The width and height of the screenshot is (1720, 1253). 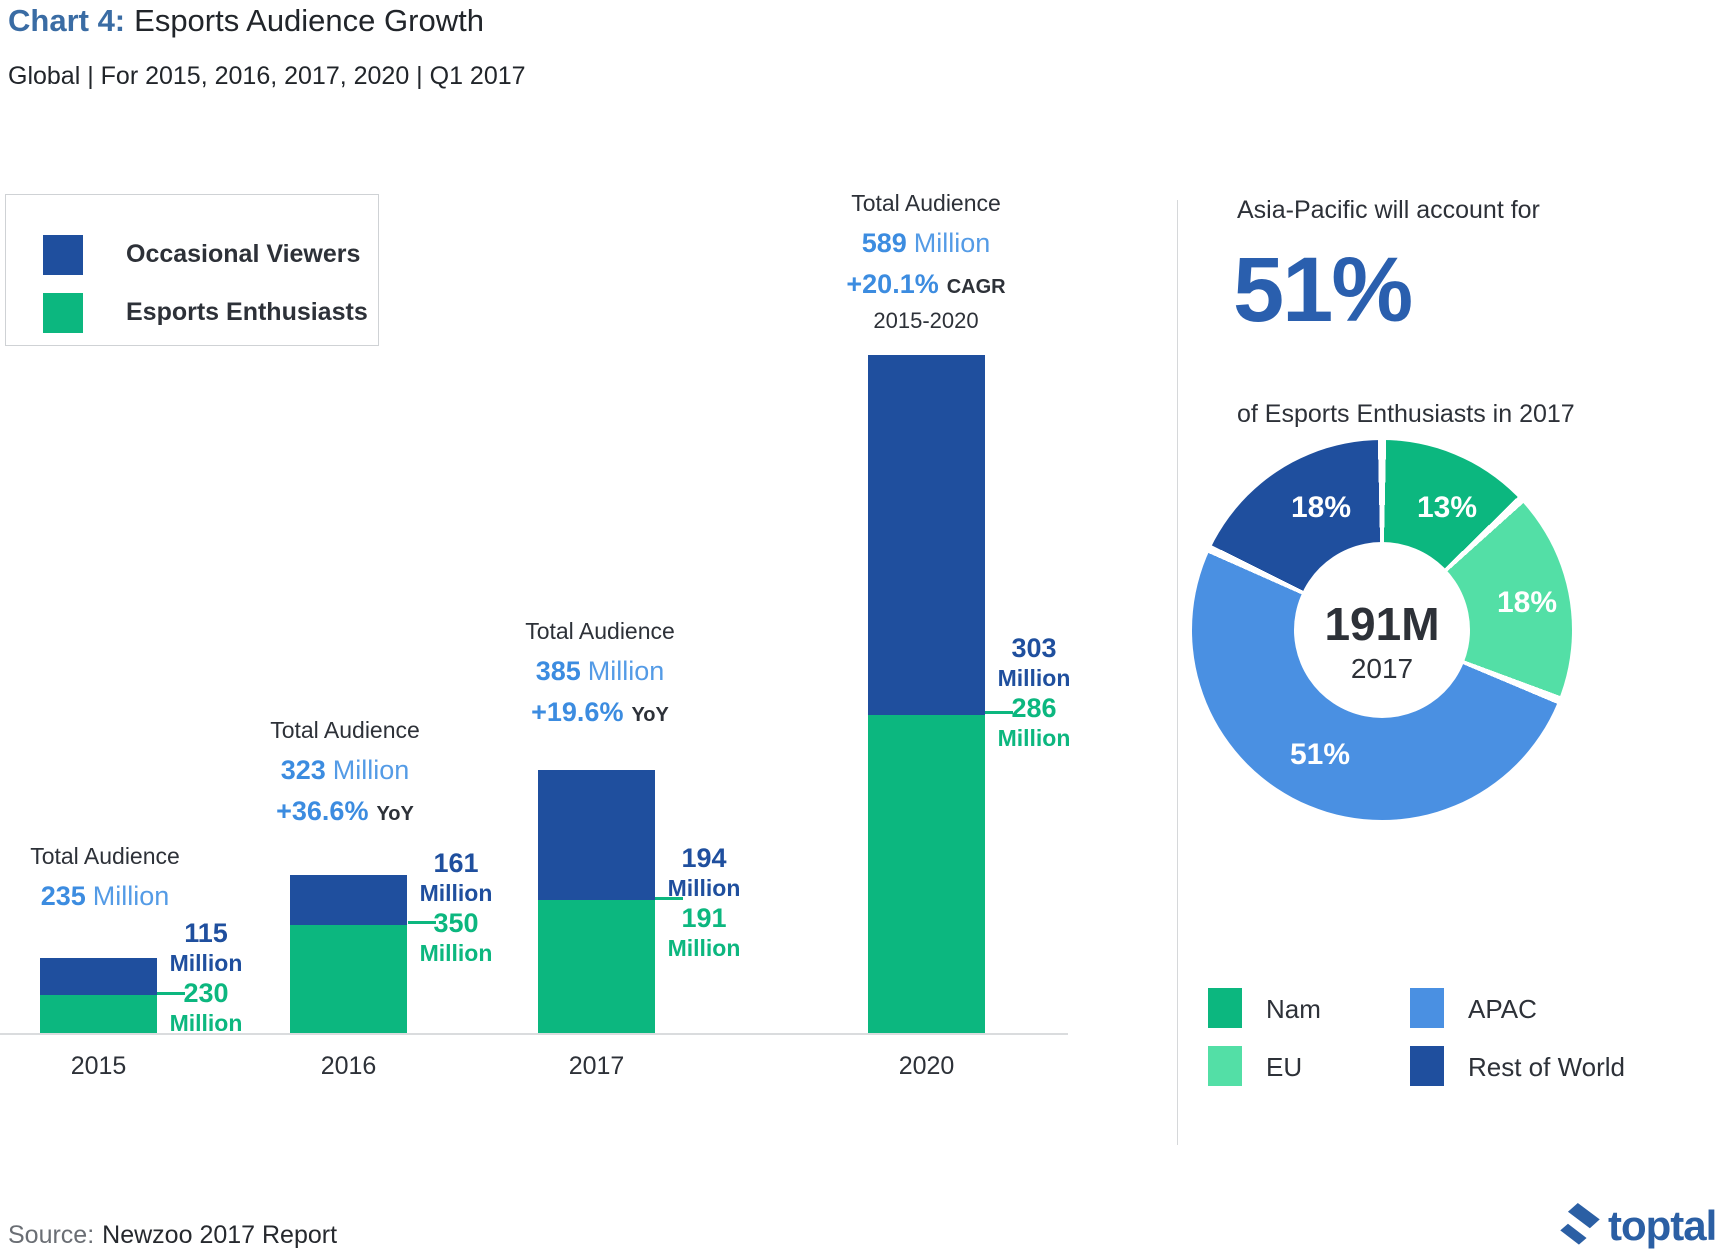 What do you see at coordinates (348, 980) in the screenshot?
I see `bar-2016-enthusiasts-segment` at bounding box center [348, 980].